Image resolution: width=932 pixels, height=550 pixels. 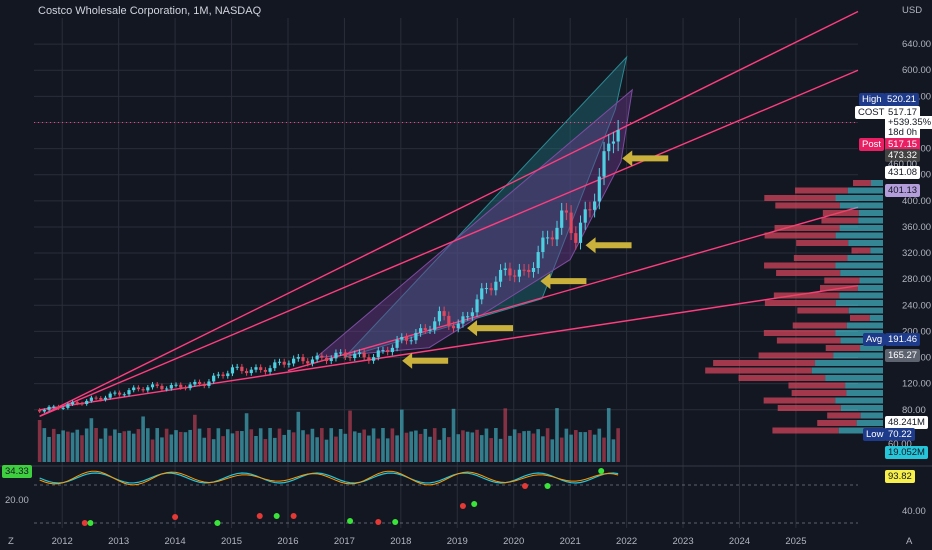 I want to click on low-value: 70.22, so click(x=900, y=434).